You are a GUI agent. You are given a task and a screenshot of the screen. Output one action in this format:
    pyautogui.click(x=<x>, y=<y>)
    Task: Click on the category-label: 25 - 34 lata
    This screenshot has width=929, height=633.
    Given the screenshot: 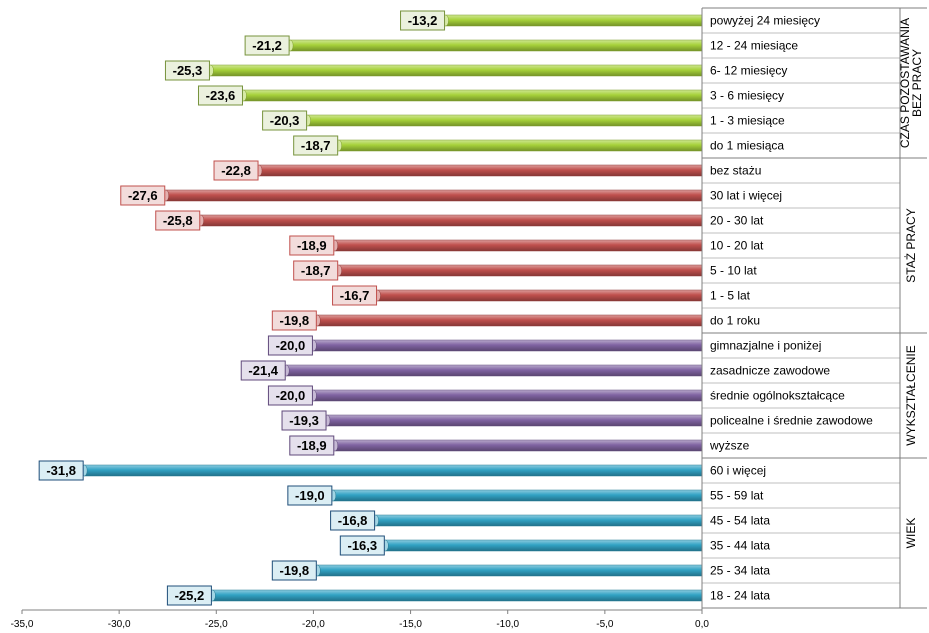 What is the action you would take?
    pyautogui.click(x=740, y=571)
    